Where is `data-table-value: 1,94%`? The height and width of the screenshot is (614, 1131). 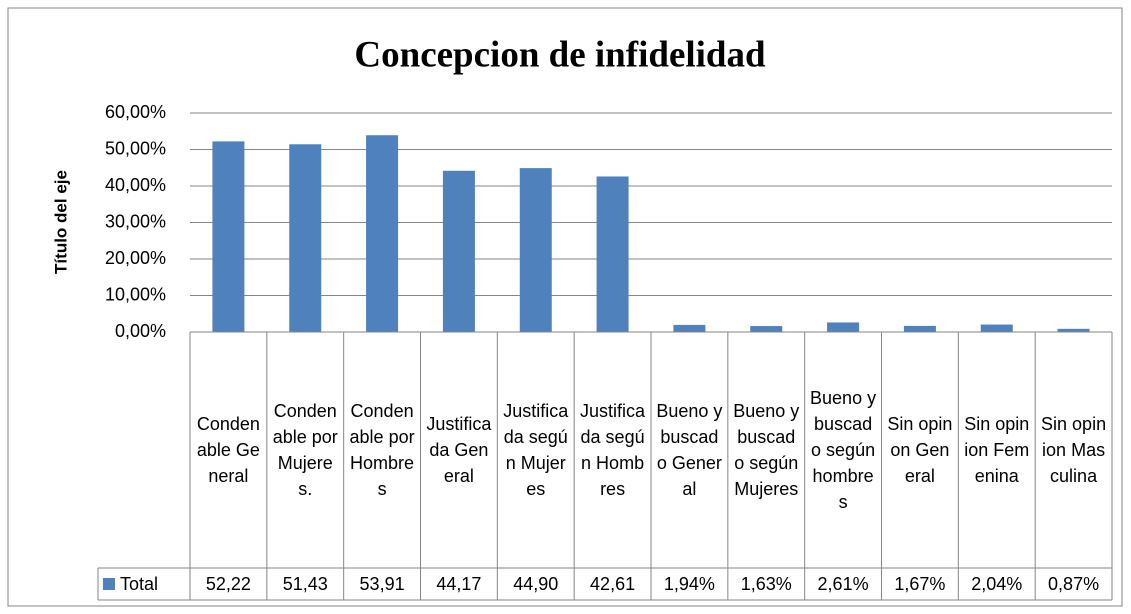
data-table-value: 1,94% is located at coordinates (689, 584).